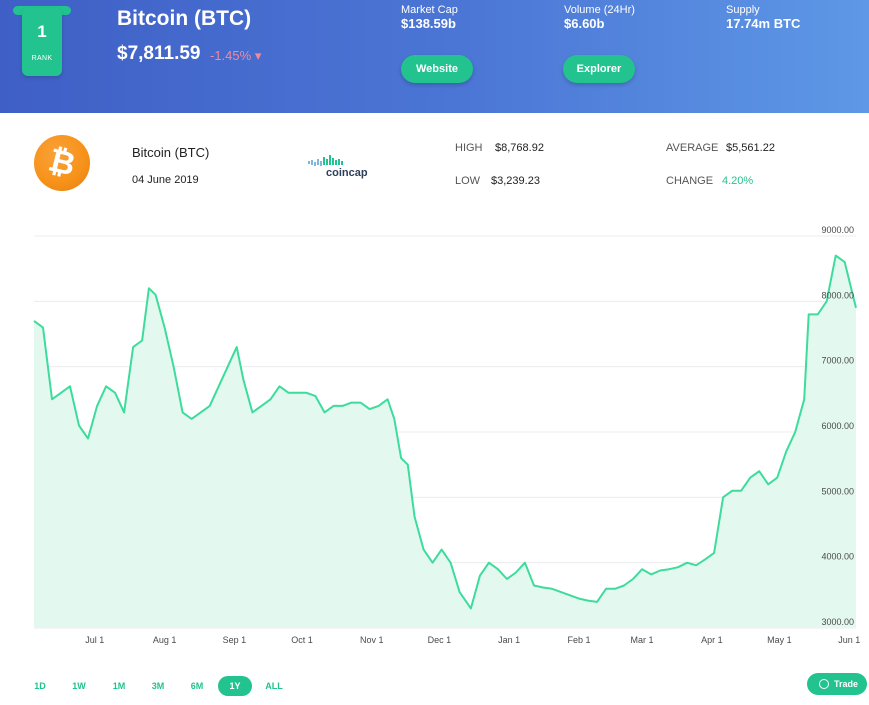  What do you see at coordinates (599, 10) in the screenshot?
I see `stat-label: Volume (24Hr)` at bounding box center [599, 10].